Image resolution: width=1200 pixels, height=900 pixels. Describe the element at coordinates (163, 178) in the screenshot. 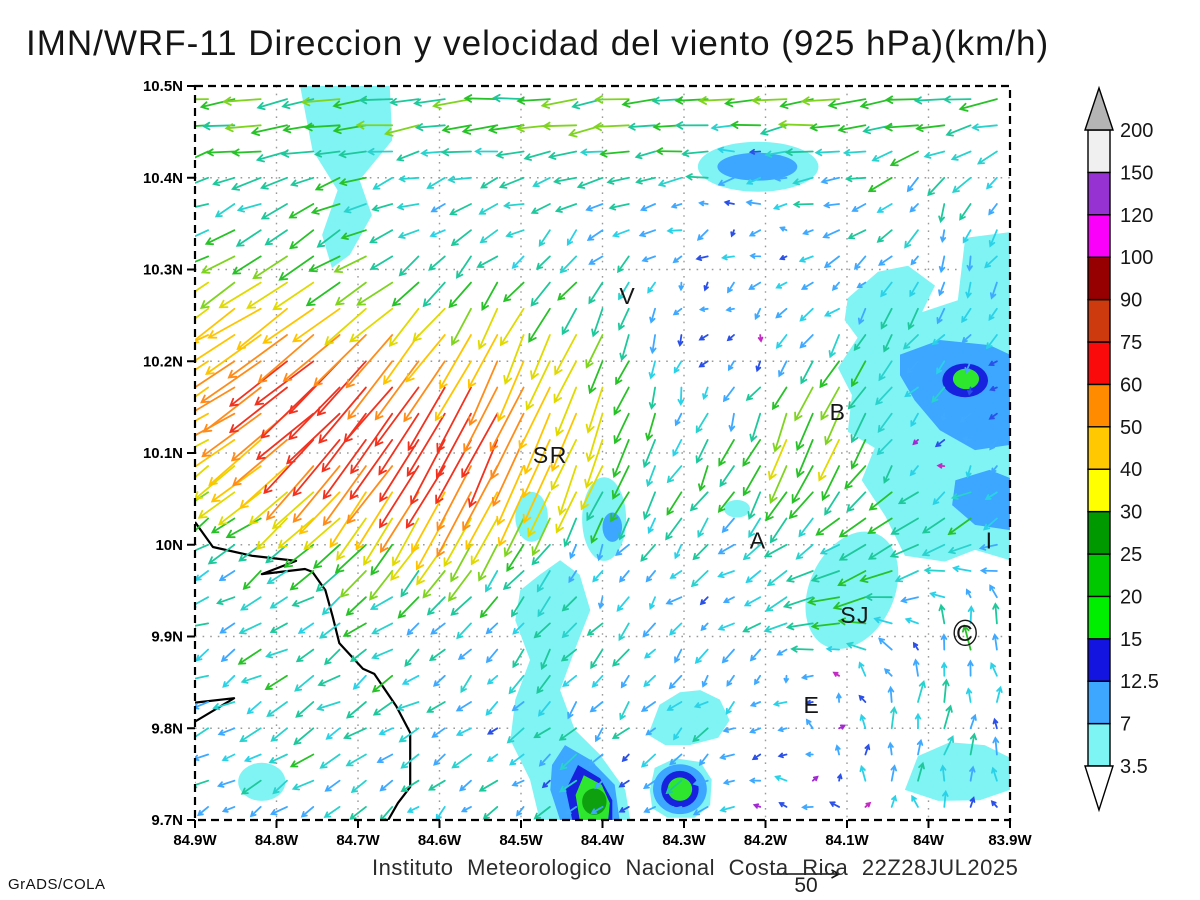

I see `y-tick-label: 10.4N` at that location.